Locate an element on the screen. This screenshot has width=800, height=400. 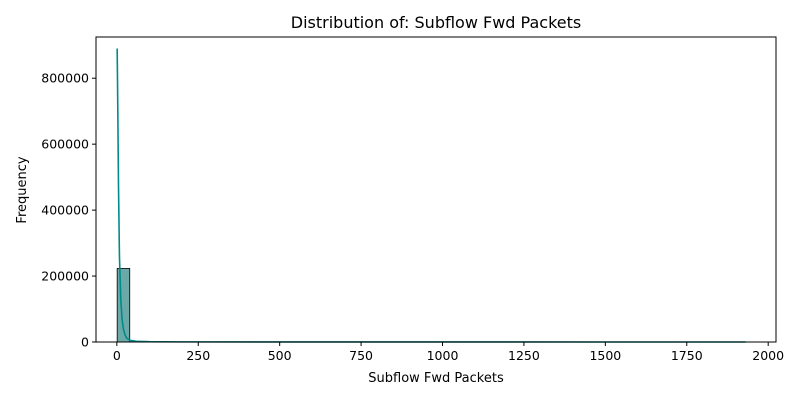
x-axis-label: Subflow Fwd Packets is located at coordinates (436, 378).